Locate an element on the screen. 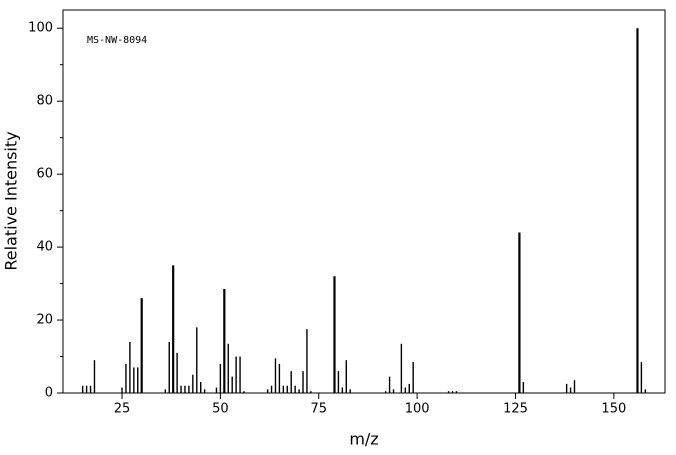 The image size is (676, 455). x-axis-label: m/z is located at coordinates (363, 439).